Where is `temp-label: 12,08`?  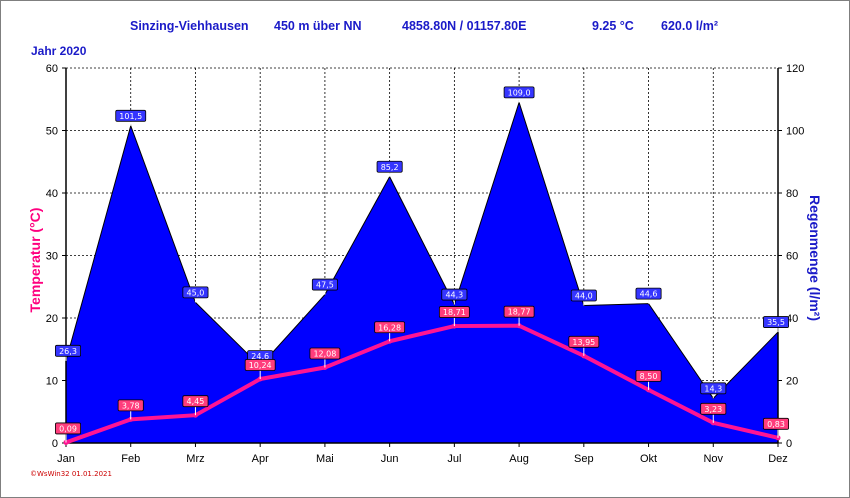 temp-label: 12,08 is located at coordinates (325, 353).